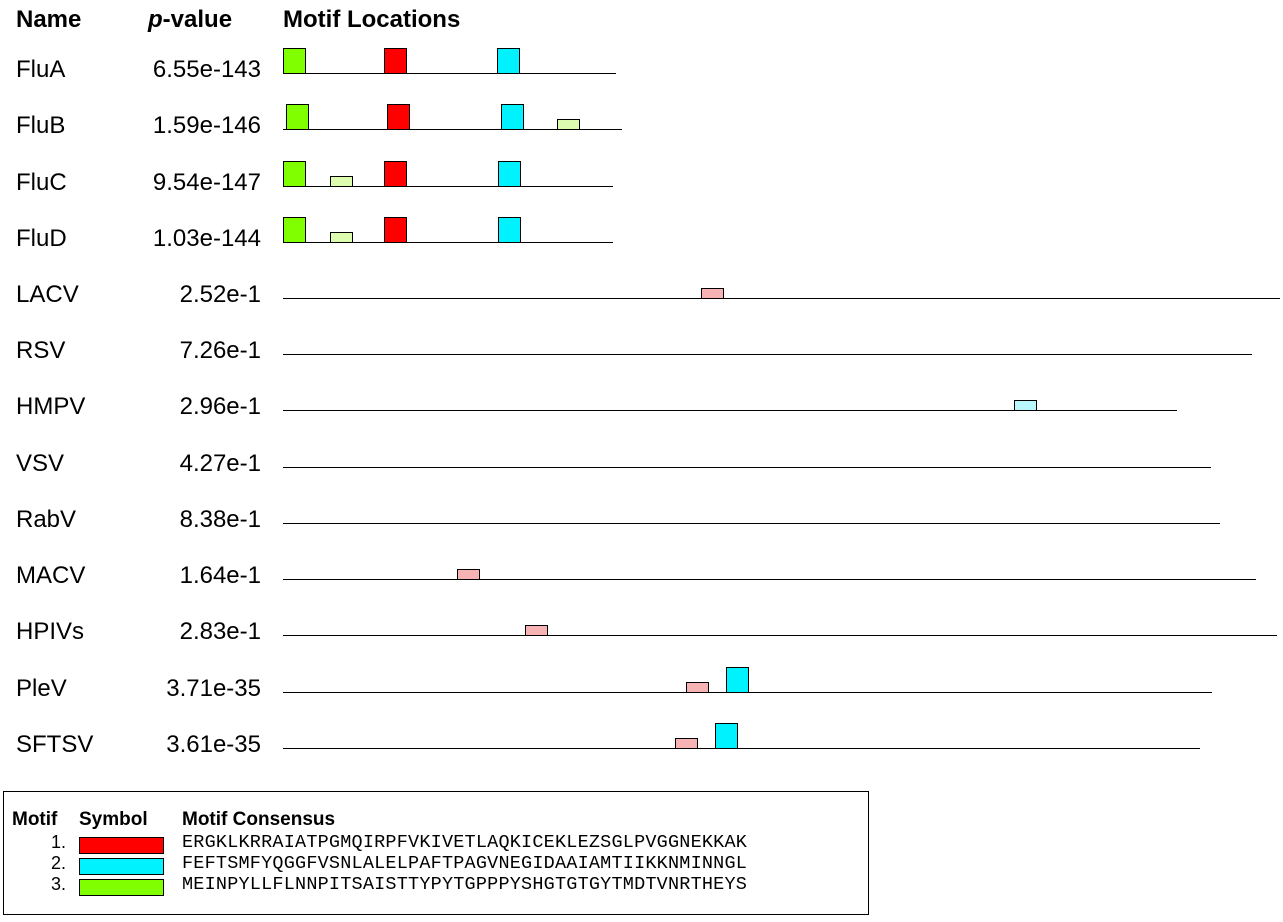 The height and width of the screenshot is (922, 1283). Describe the element at coordinates (50, 631) in the screenshot. I see `sequence-name: HPIVs` at that location.